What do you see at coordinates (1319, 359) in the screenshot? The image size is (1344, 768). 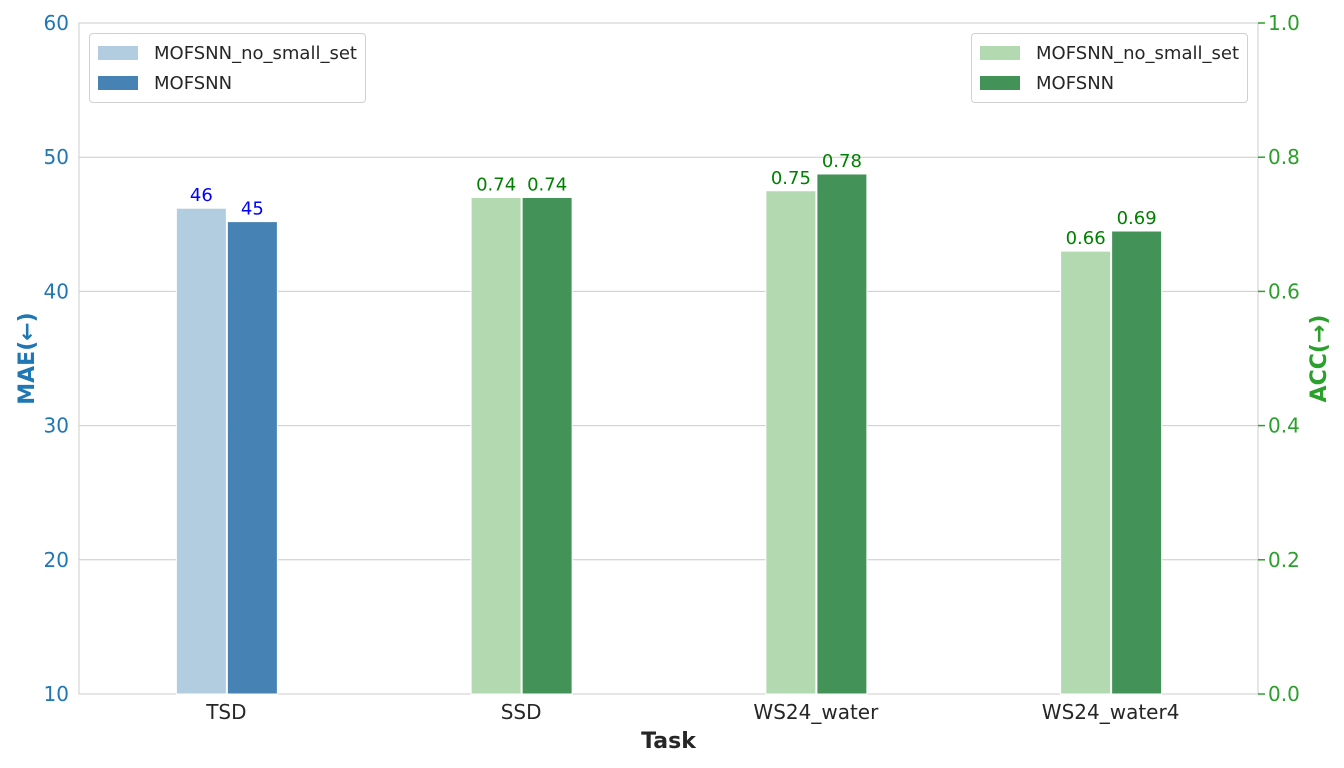 I see `right-axis-label: ACC(→)` at bounding box center [1319, 359].